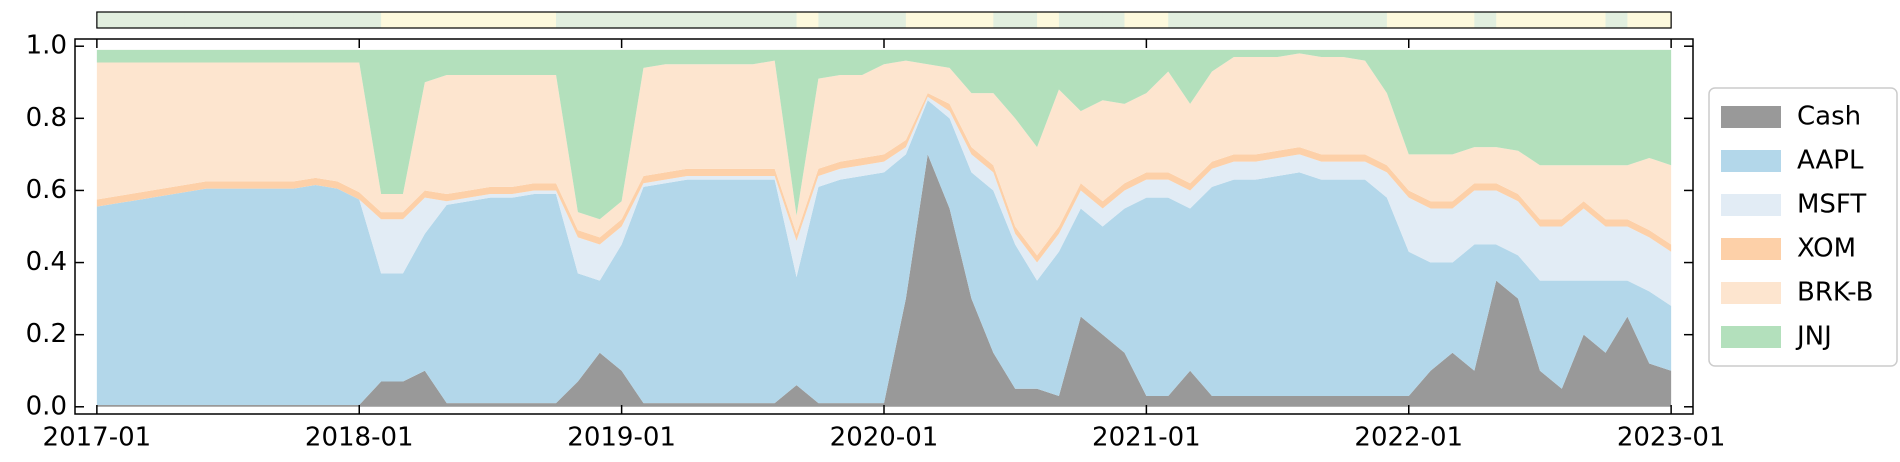  What do you see at coordinates (46, 46) in the screenshot?
I see `y-tick-label: 1.0` at bounding box center [46, 46].